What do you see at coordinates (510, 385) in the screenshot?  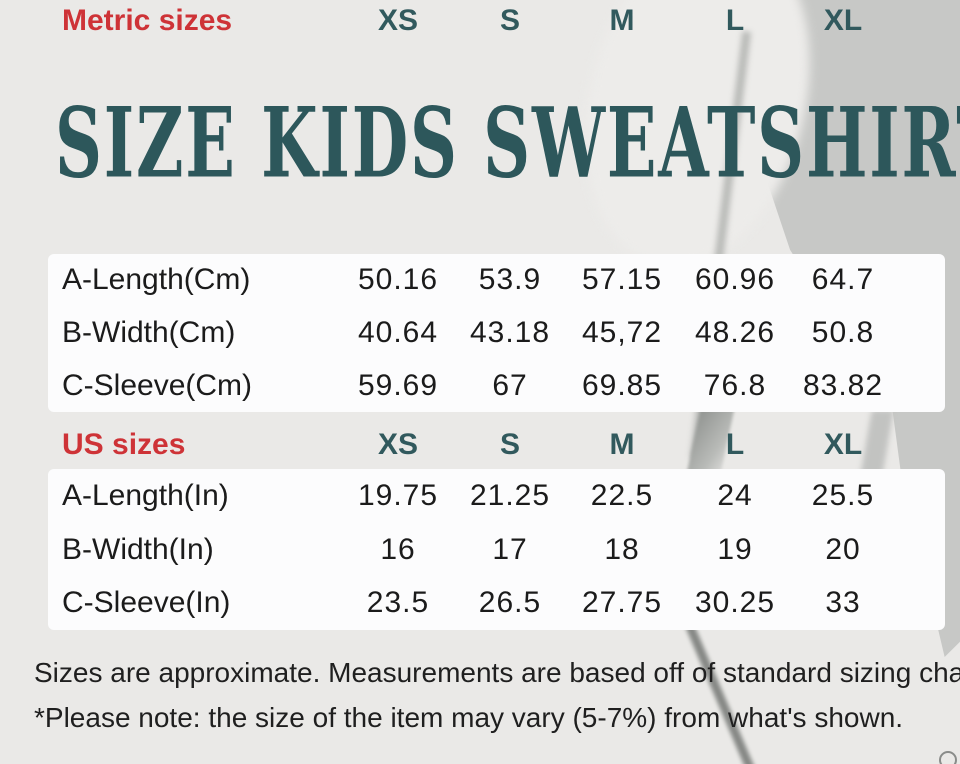 I see `cell-value: 67` at bounding box center [510, 385].